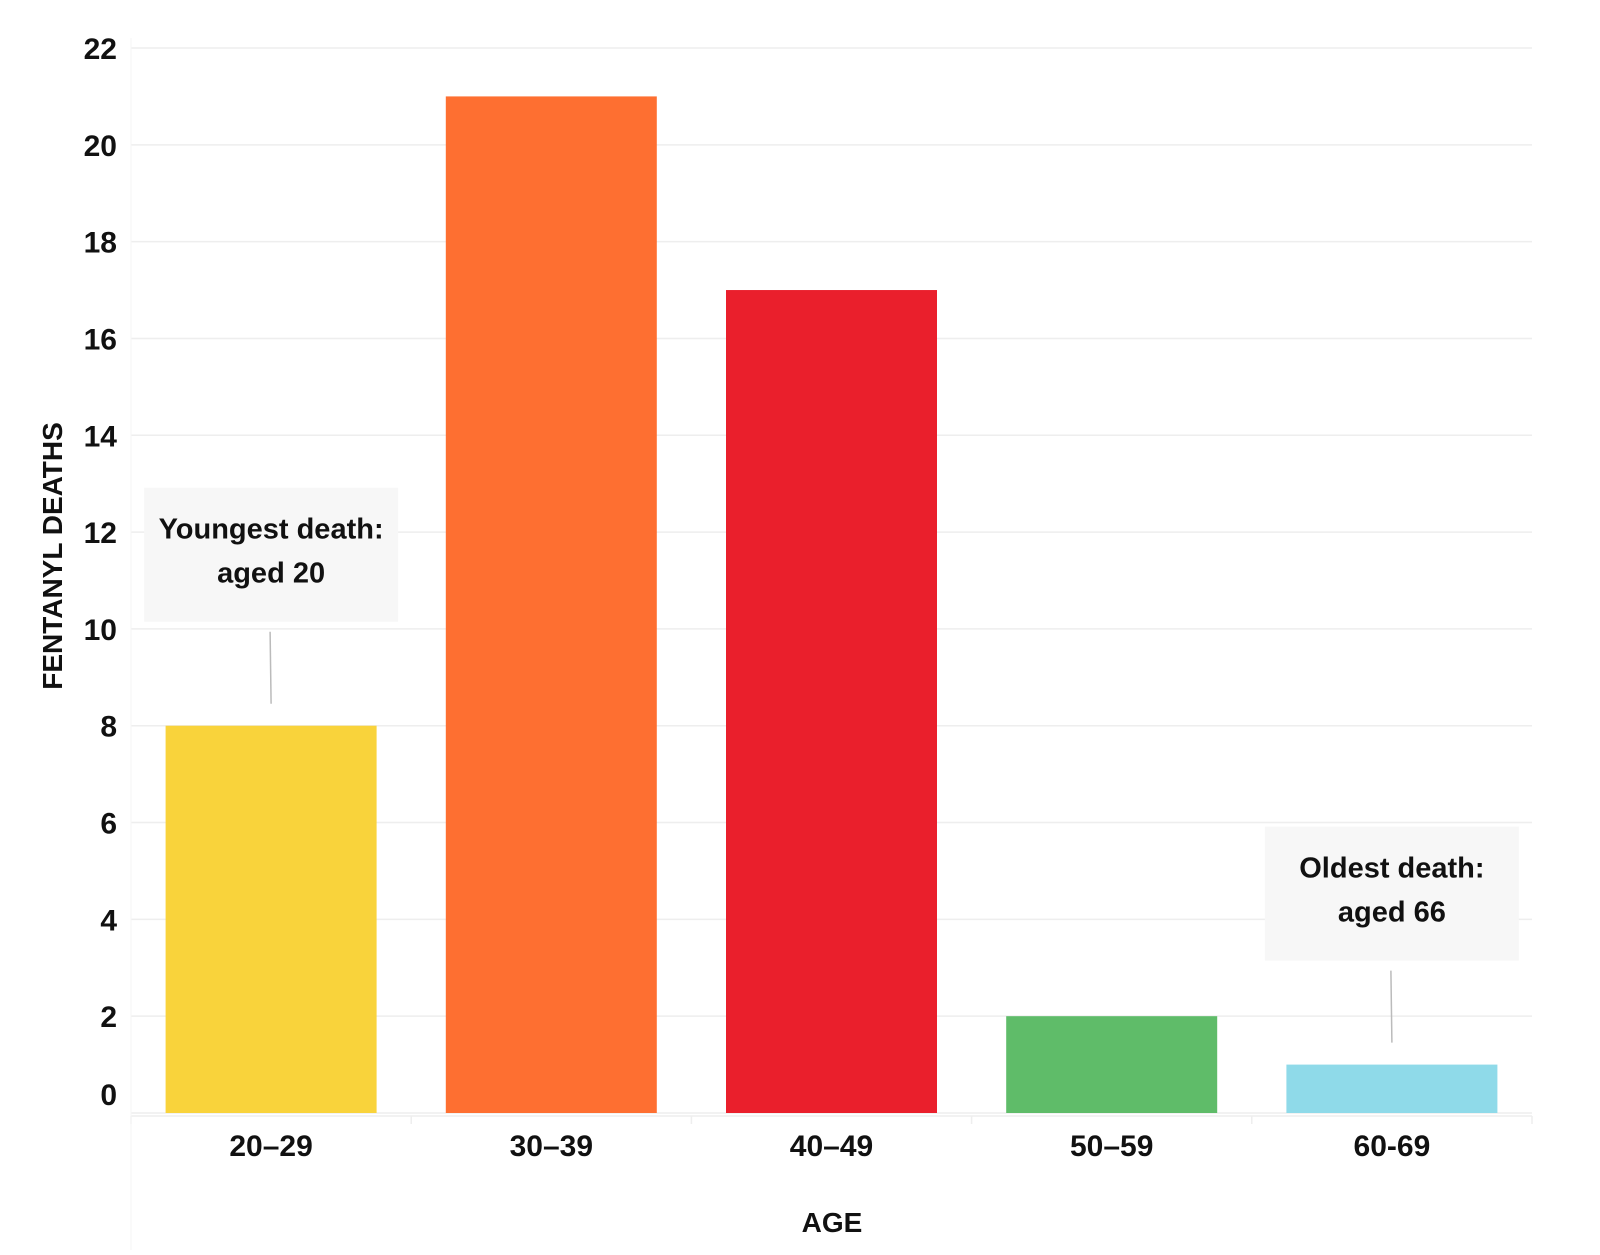  What do you see at coordinates (1111, 1146) in the screenshot?
I see `x-tick-label: 50–59` at bounding box center [1111, 1146].